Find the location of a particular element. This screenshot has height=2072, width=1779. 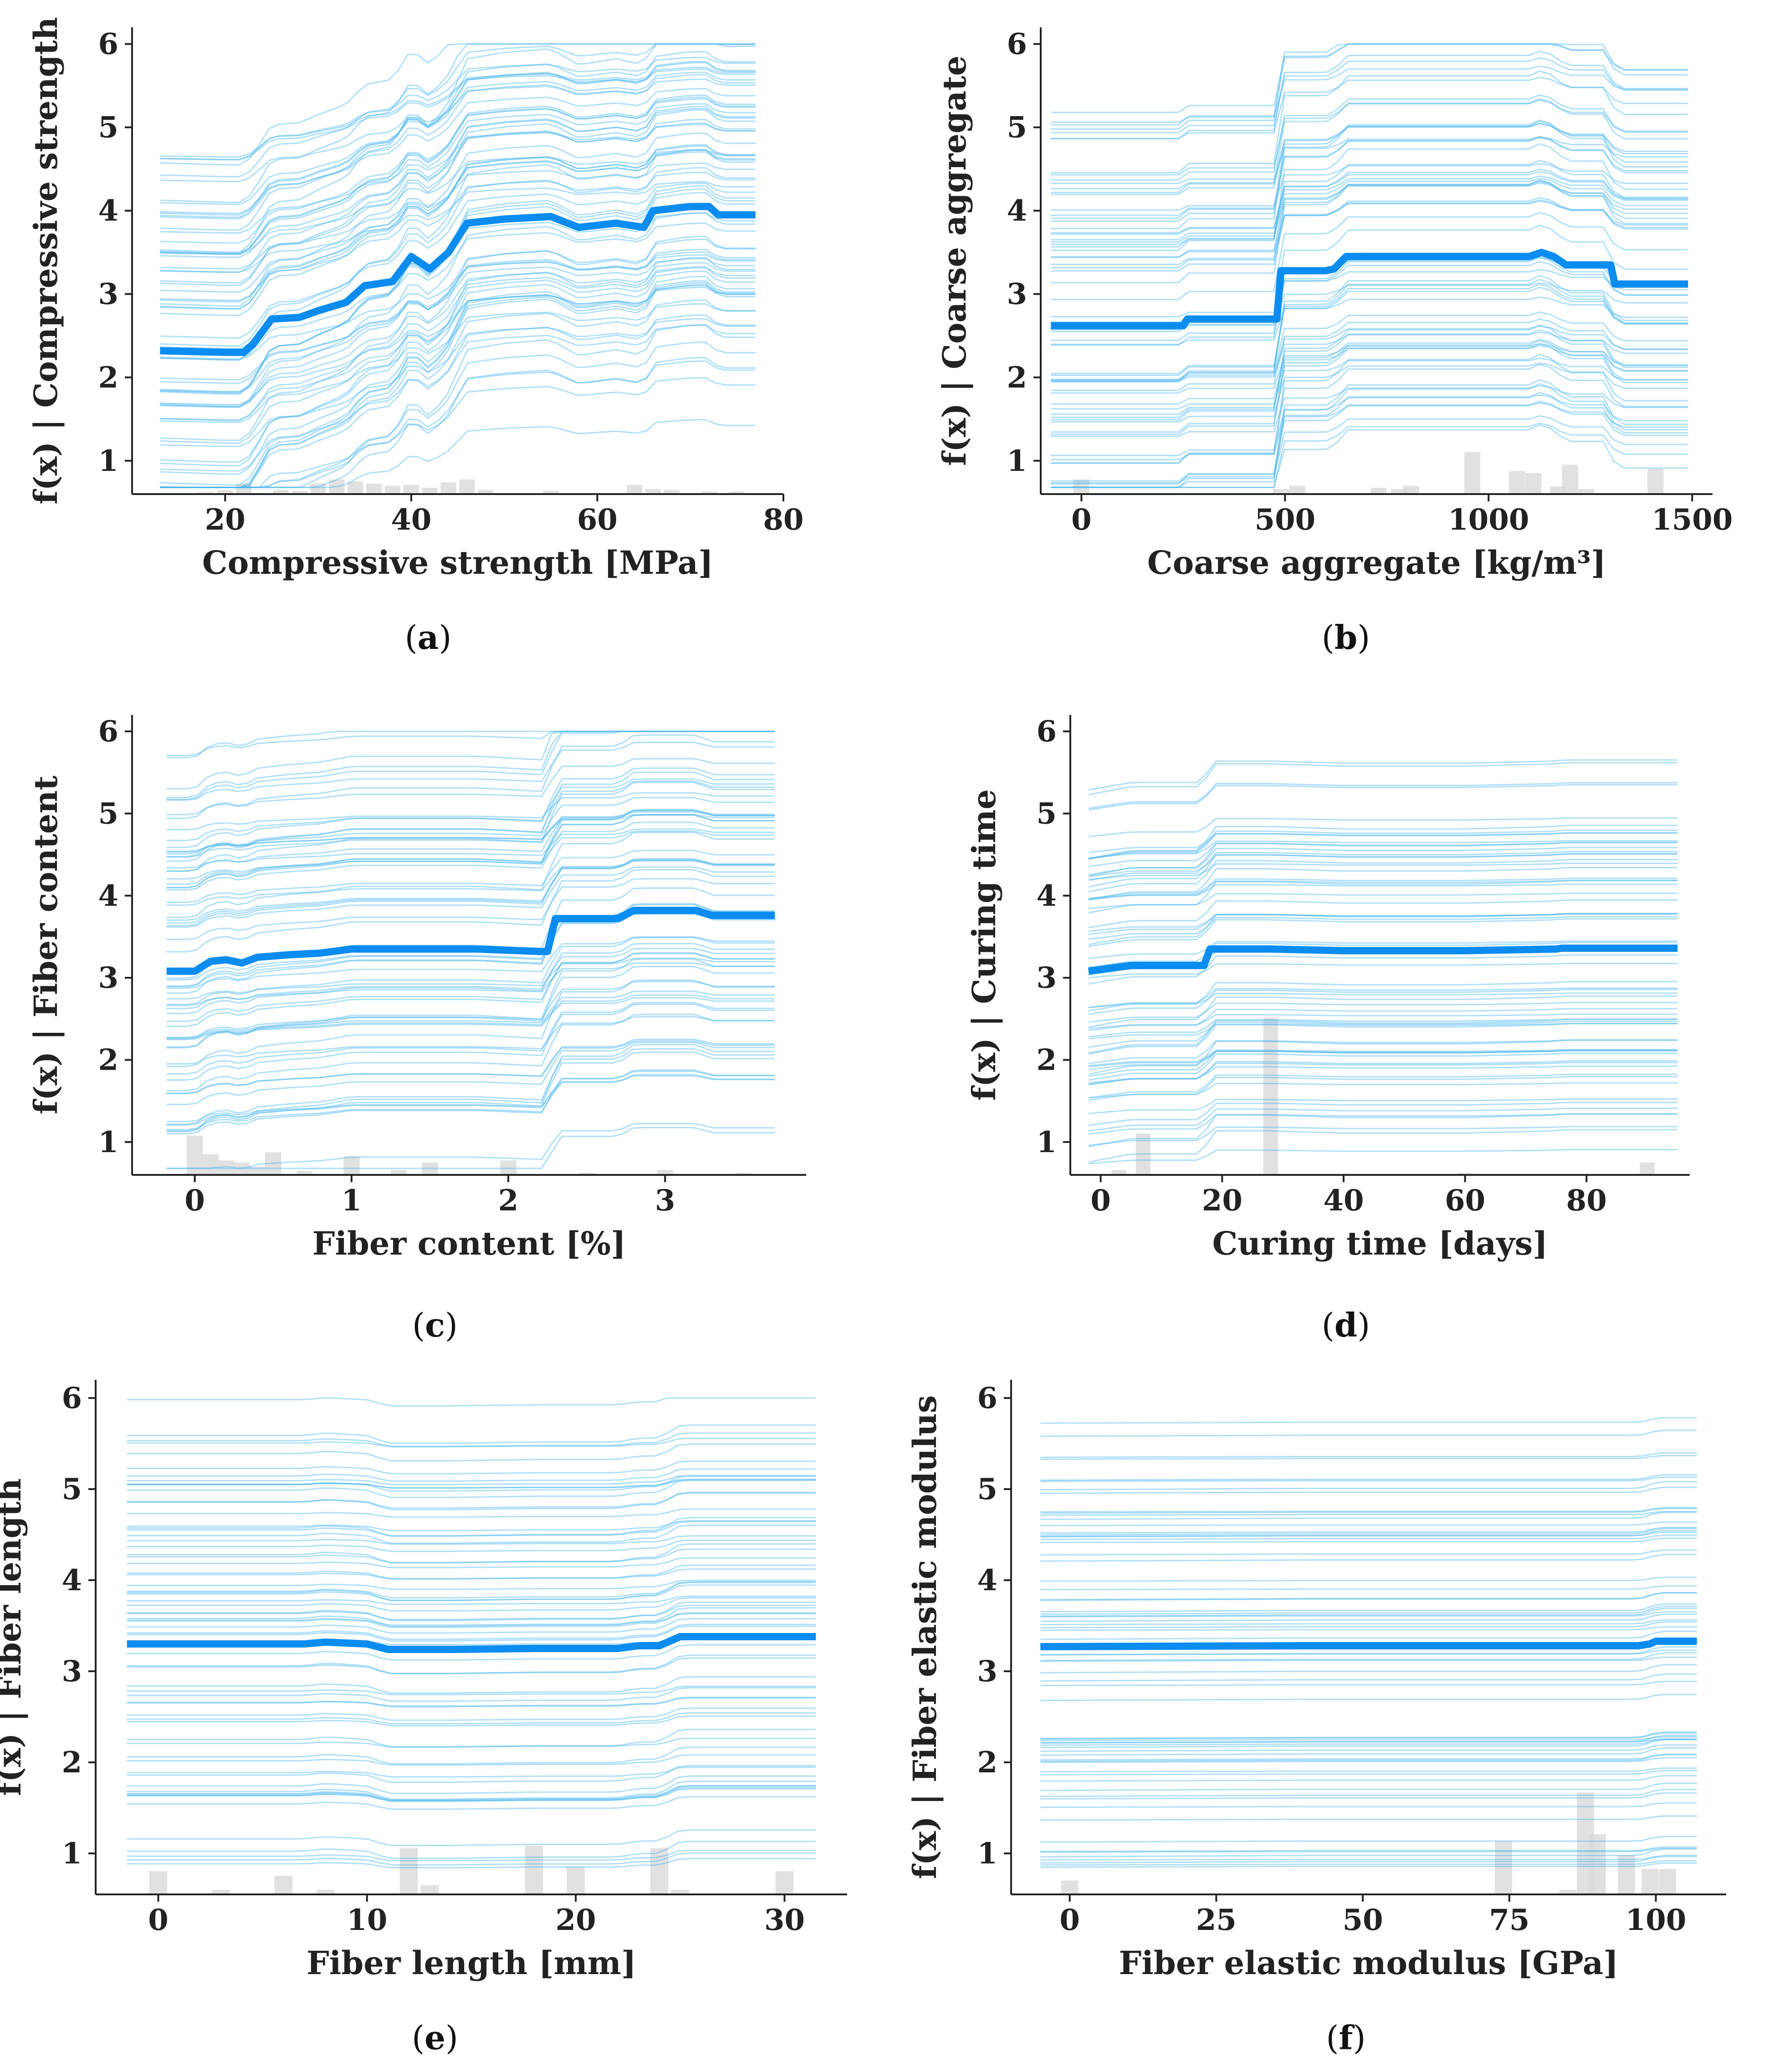

x-tick-label: 20 is located at coordinates (576, 1920).